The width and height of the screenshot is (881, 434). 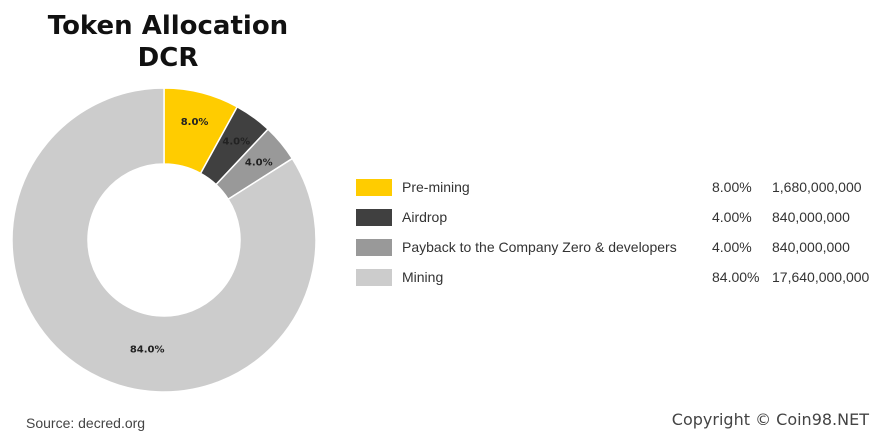 What do you see at coordinates (423, 277) in the screenshot?
I see `legend-label: Mining` at bounding box center [423, 277].